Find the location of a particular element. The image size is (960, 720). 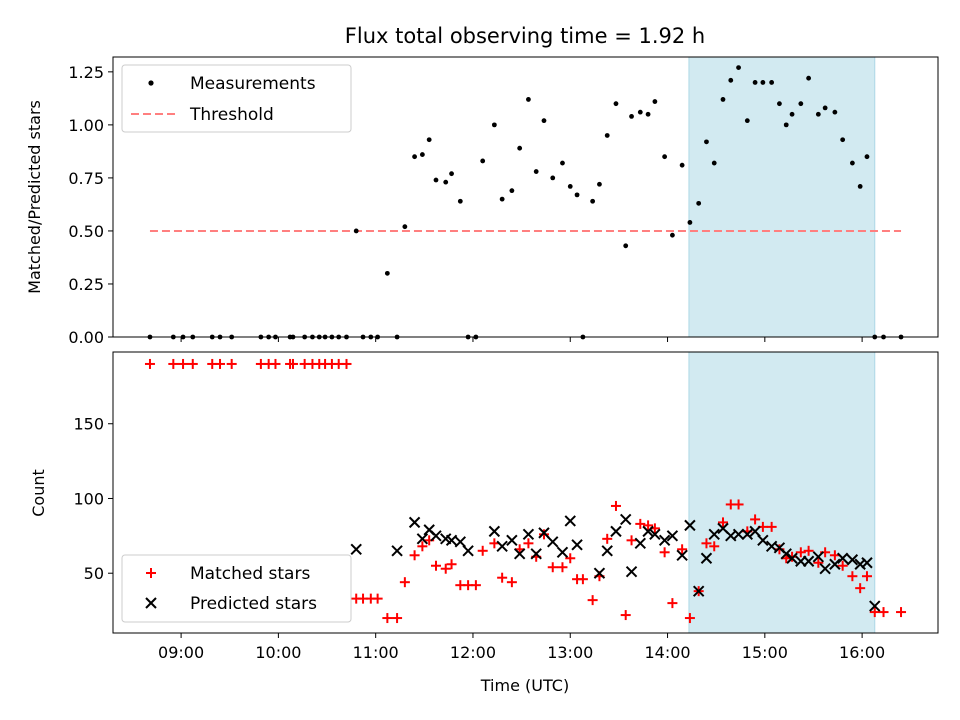

x-tick-label: 16:00 is located at coordinates (862, 652).